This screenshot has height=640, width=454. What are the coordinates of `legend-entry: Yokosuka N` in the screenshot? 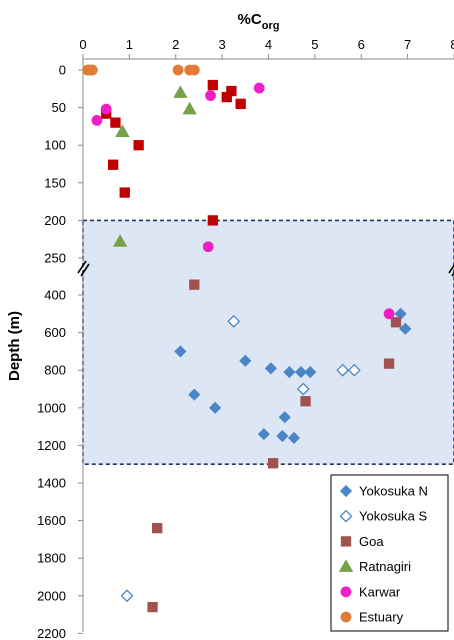 It's located at (383, 491).